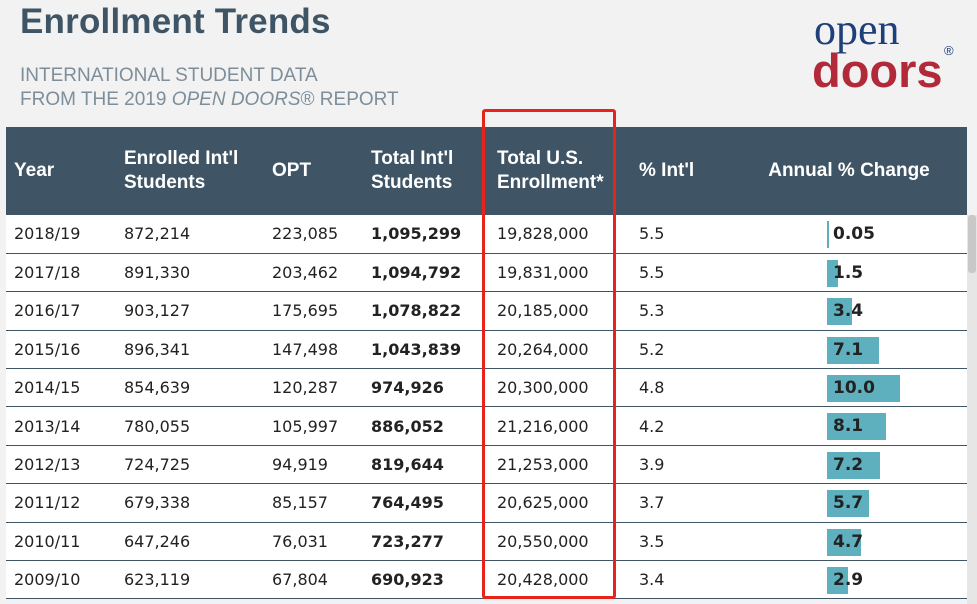 This screenshot has height=604, width=977. I want to click on annual-change-cell: 4.7, so click(849, 542).